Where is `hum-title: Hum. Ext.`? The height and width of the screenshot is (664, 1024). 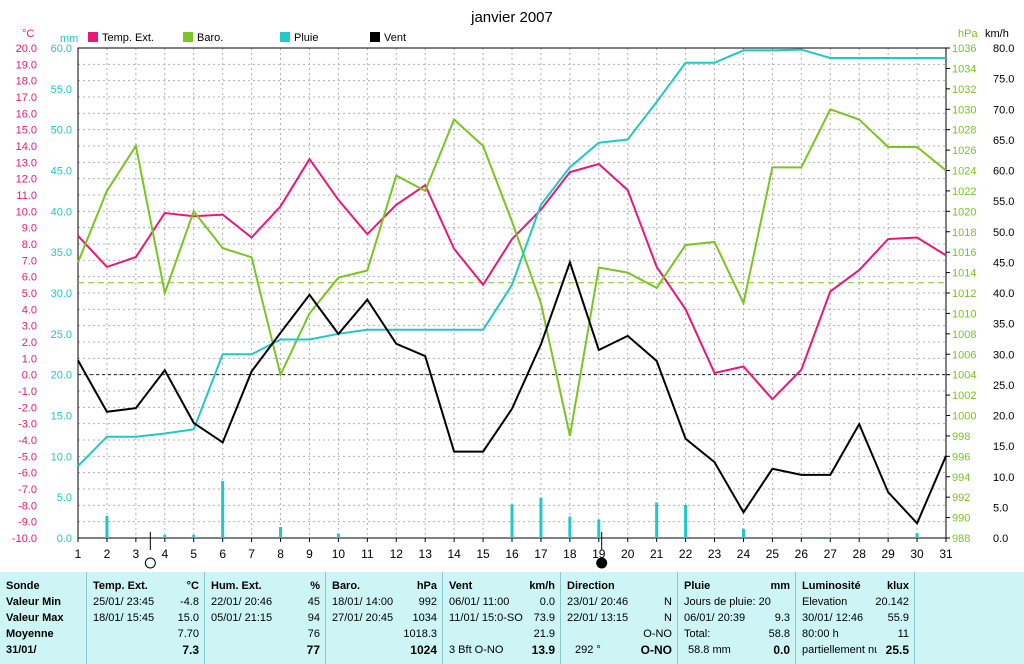 hum-title: Hum. Ext. is located at coordinates (236, 586).